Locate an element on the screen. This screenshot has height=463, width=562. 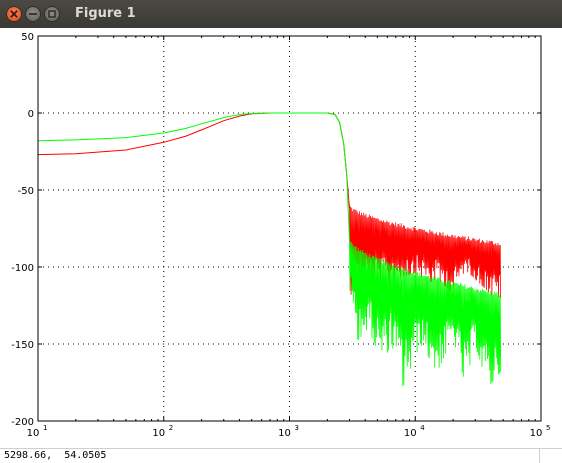
y-tick-label: 0 is located at coordinates (31, 114).